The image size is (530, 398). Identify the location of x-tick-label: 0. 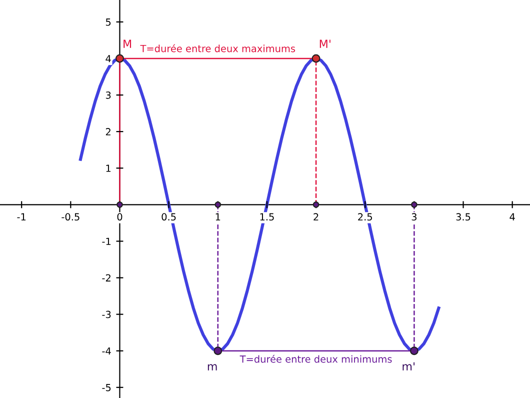
(119, 217).